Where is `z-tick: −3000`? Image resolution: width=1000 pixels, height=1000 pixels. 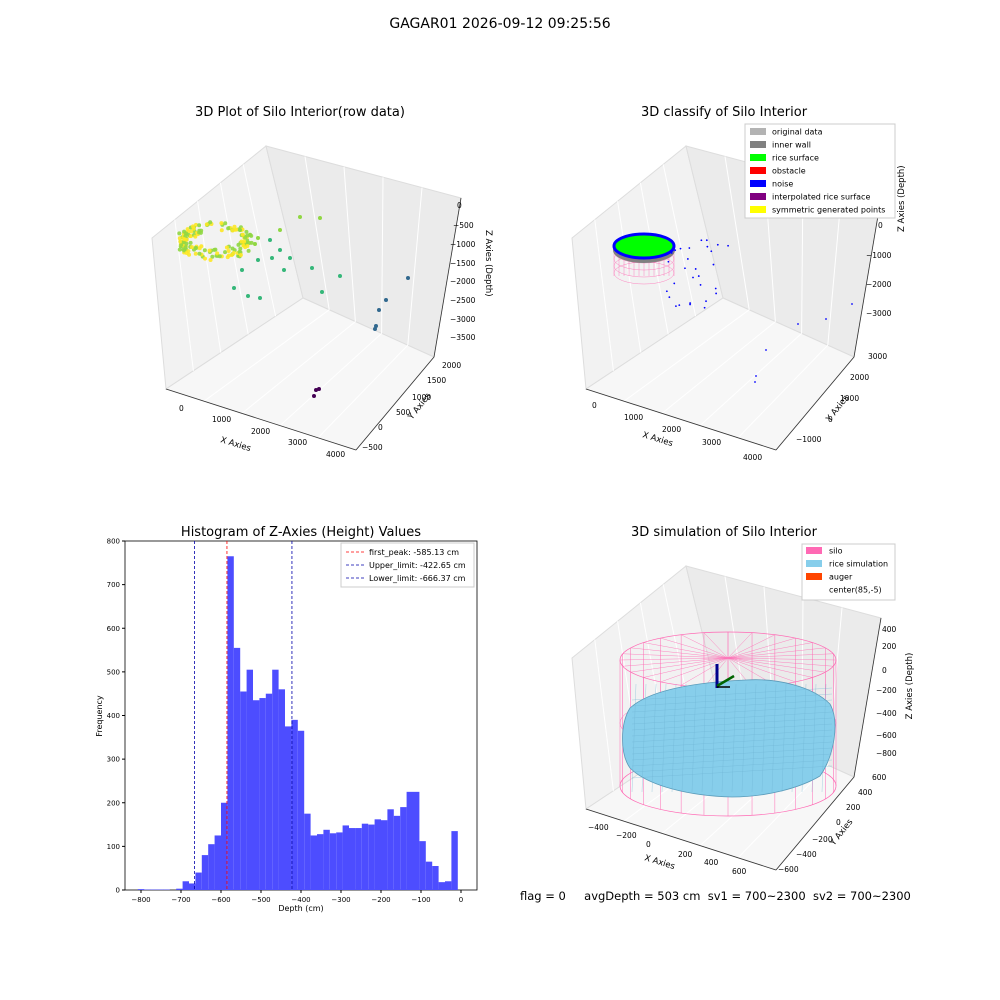
z-tick: −3000 is located at coordinates (879, 313).